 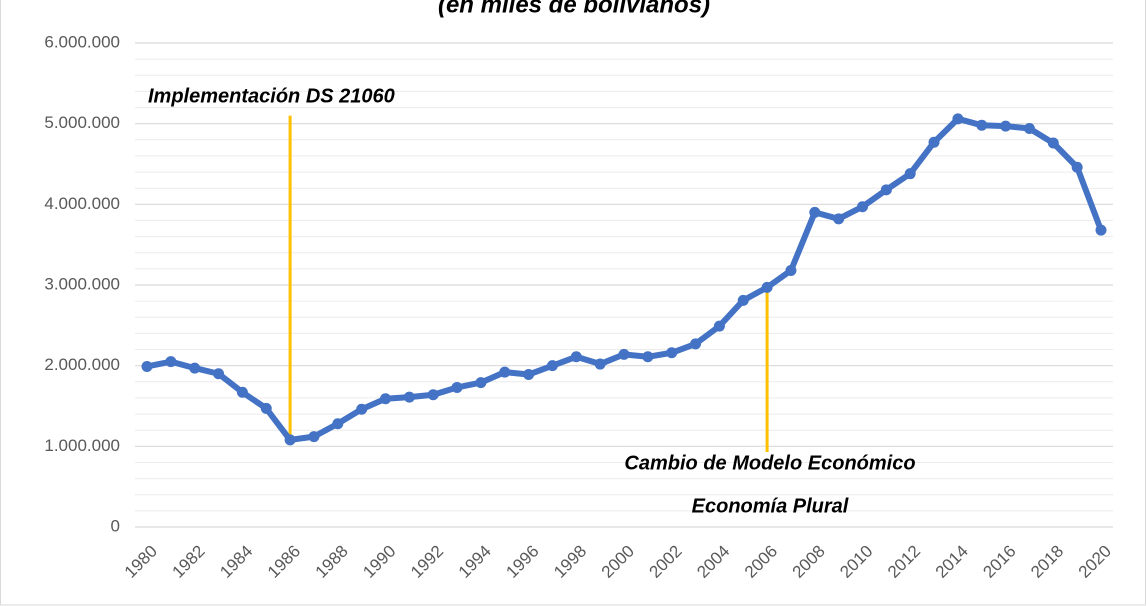 I want to click on y-tick-label: 5.000.000, so click(x=82, y=122).